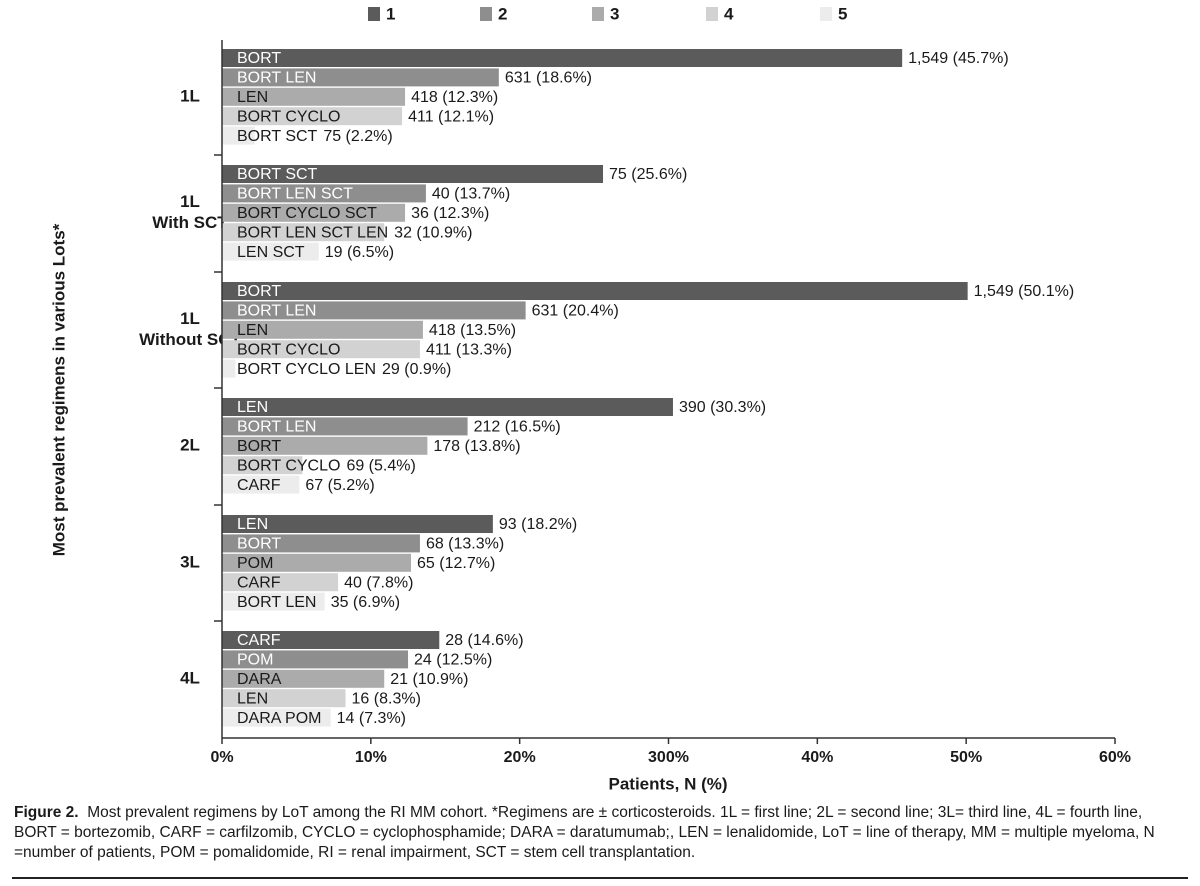 The image size is (1200, 886). What do you see at coordinates (600, 878) in the screenshot?
I see `rule` at bounding box center [600, 878].